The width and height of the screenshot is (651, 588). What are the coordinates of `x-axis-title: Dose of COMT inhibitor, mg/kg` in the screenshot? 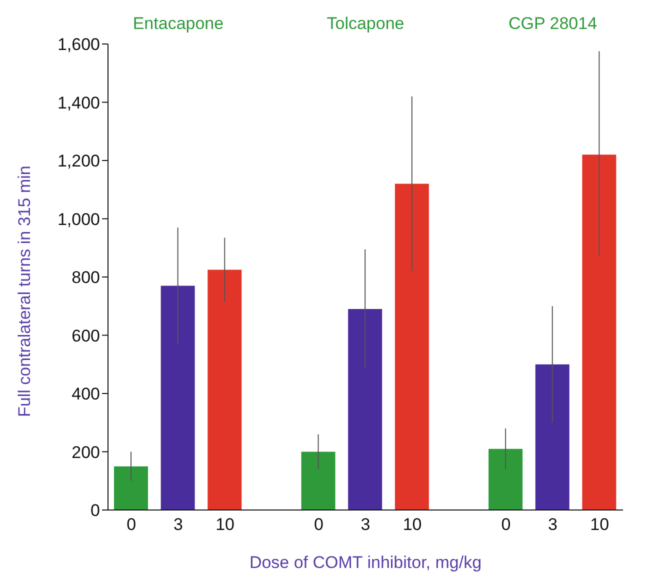 It's located at (365, 562).